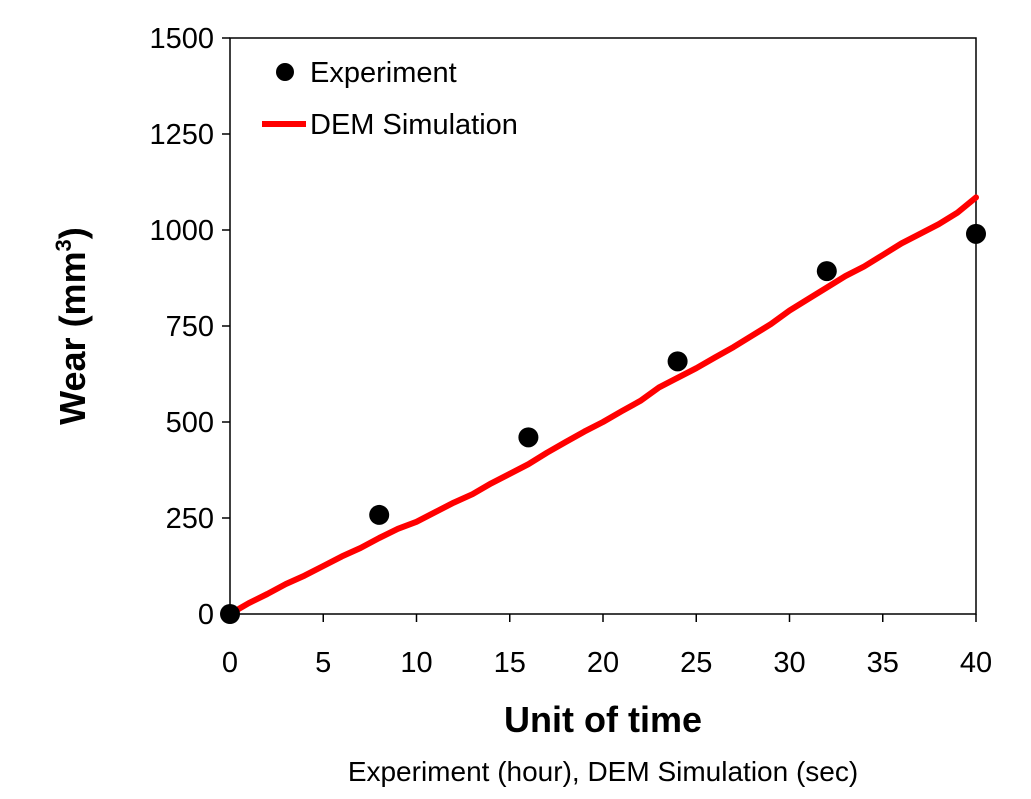 The height and width of the screenshot is (799, 1031). I want to click on legend-experiment-marker, so click(285, 72).